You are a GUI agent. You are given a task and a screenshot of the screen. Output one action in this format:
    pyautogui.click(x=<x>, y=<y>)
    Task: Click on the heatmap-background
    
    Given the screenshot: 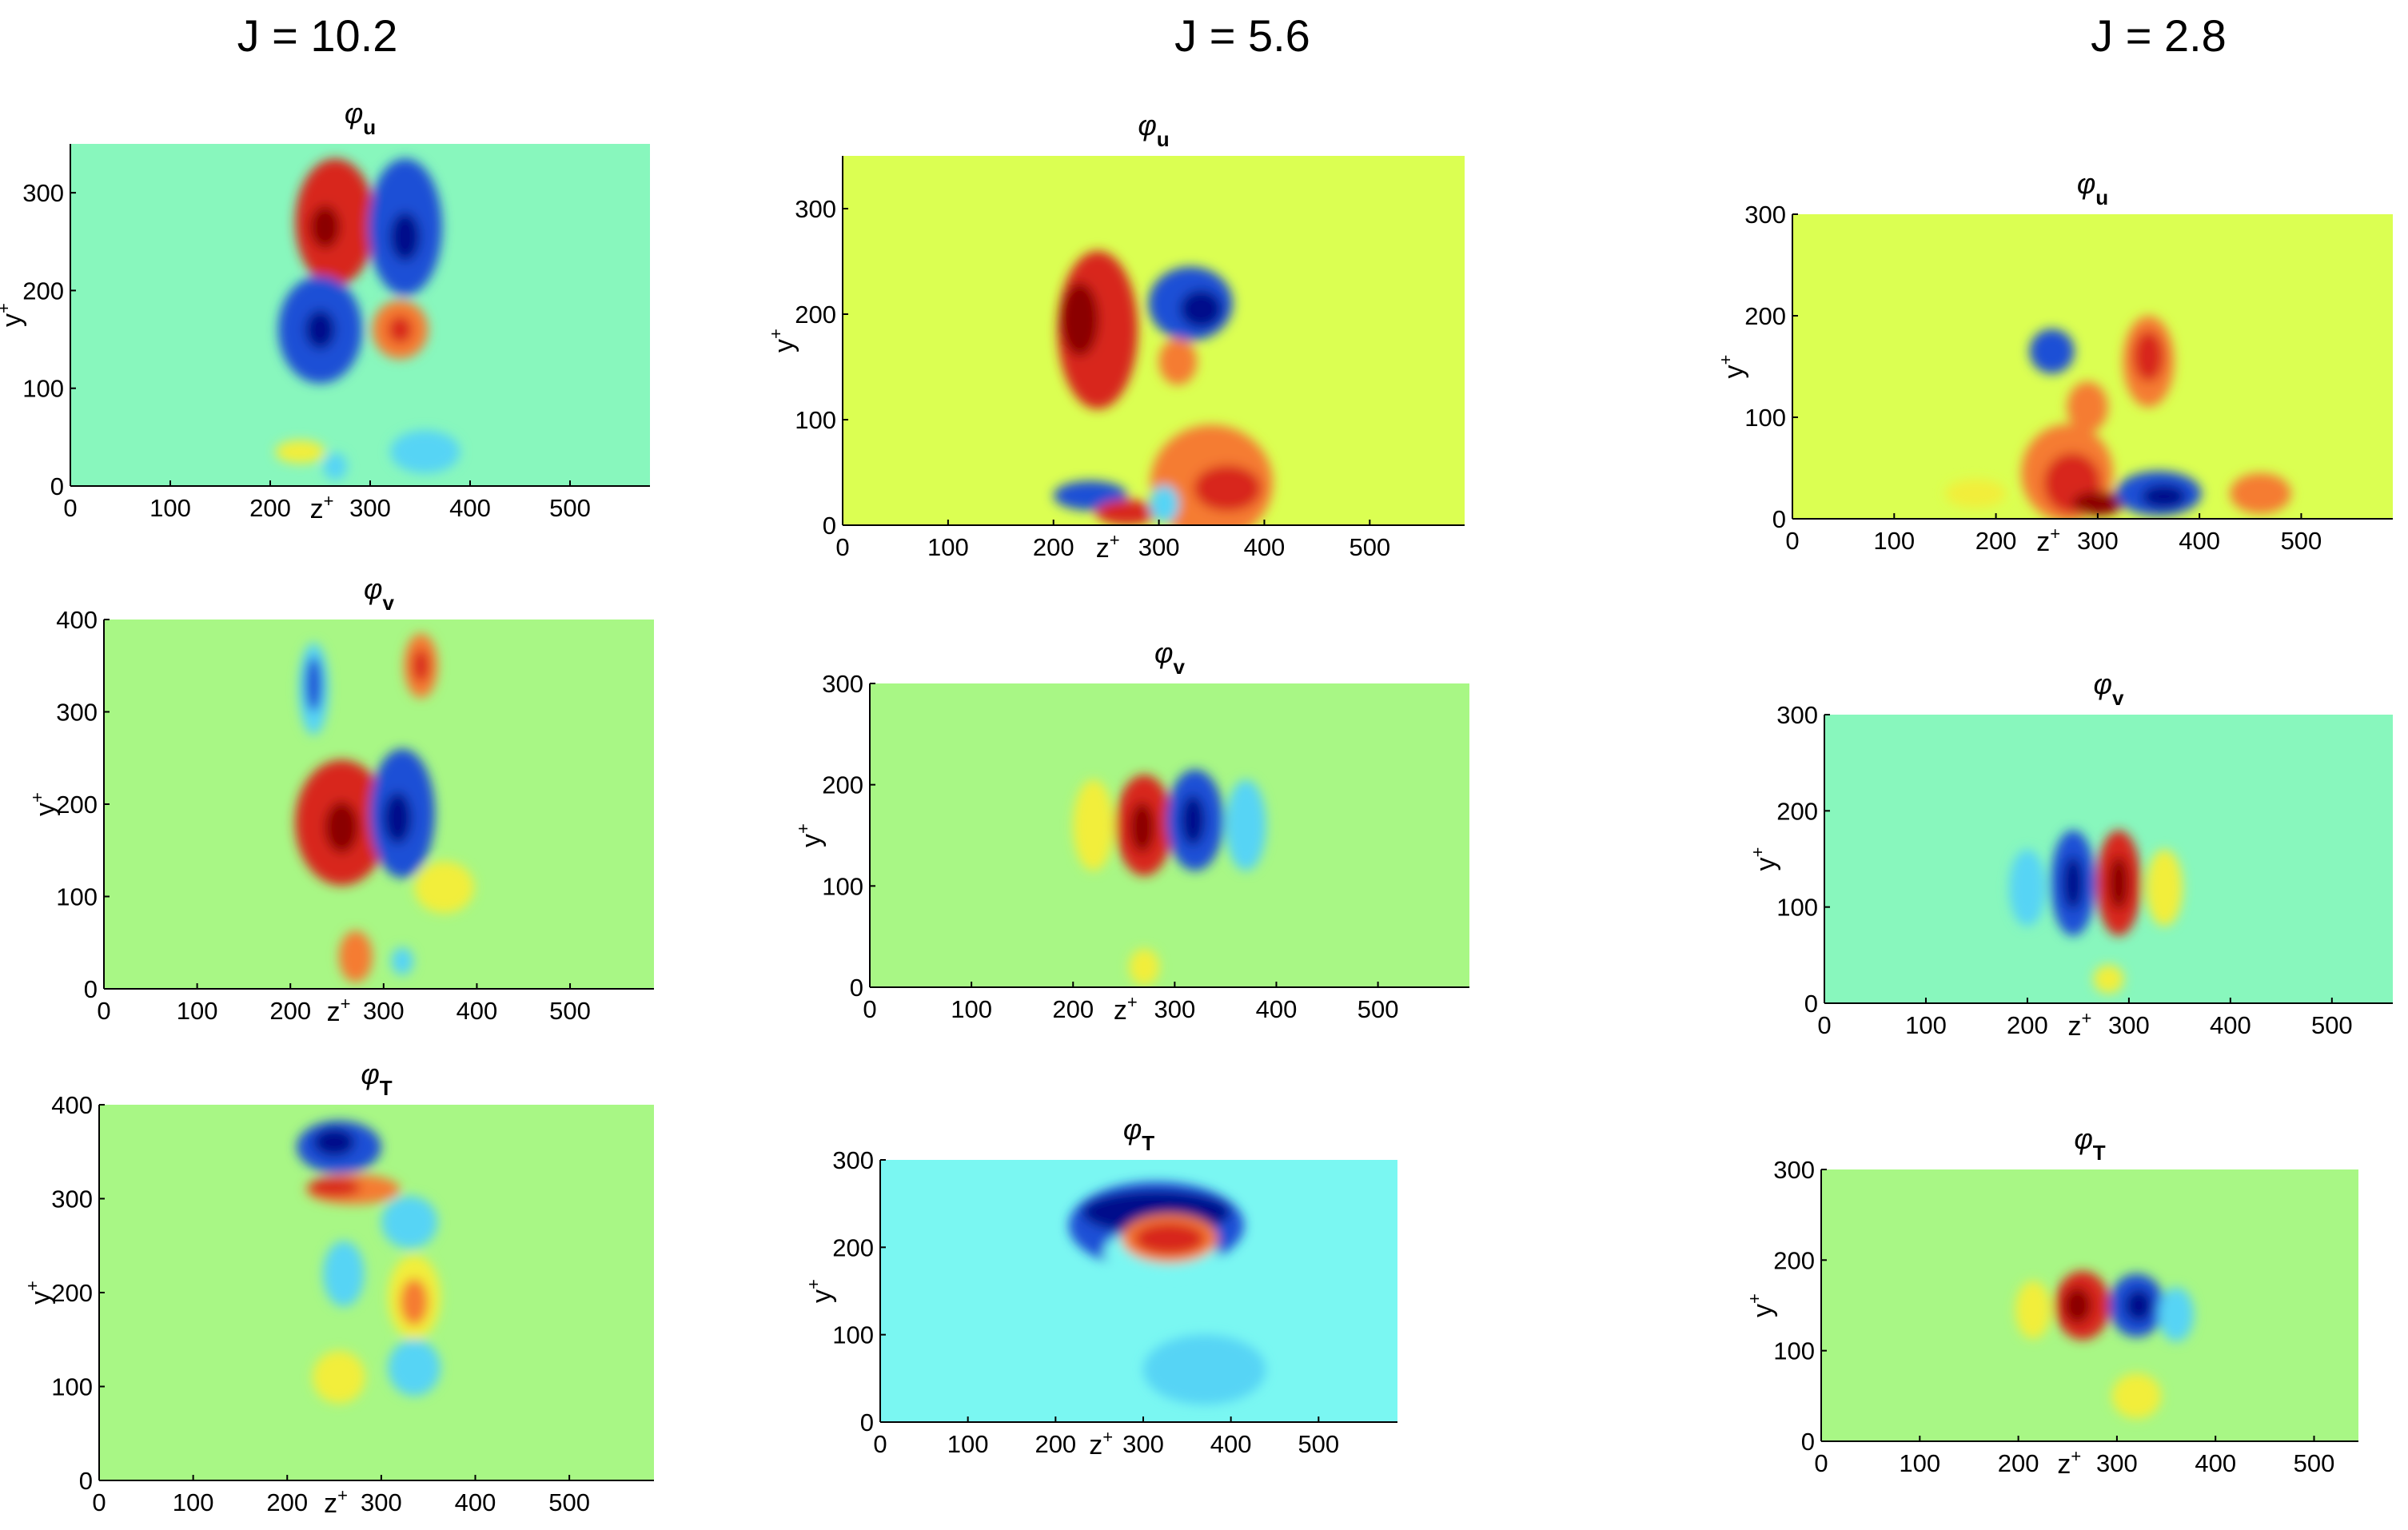 What is the action you would take?
    pyautogui.click(x=1154, y=340)
    